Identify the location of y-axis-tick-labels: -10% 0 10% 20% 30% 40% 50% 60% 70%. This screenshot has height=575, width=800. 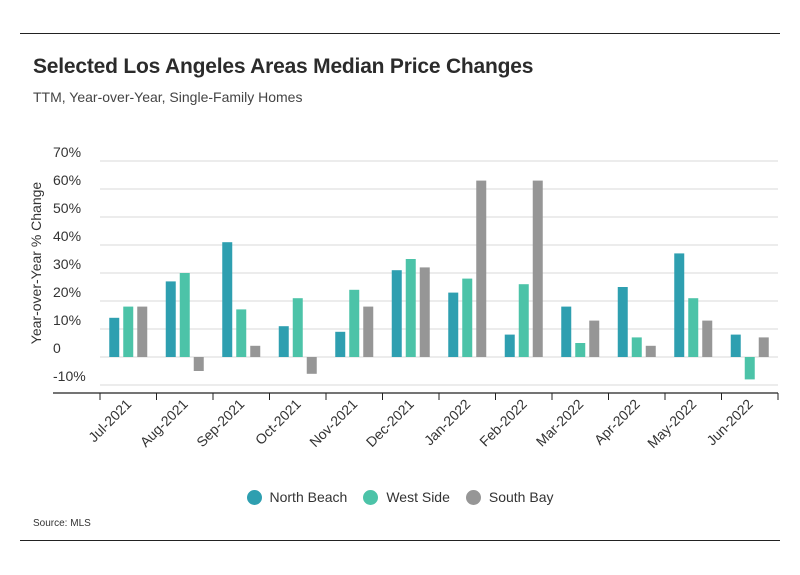
(69, 264).